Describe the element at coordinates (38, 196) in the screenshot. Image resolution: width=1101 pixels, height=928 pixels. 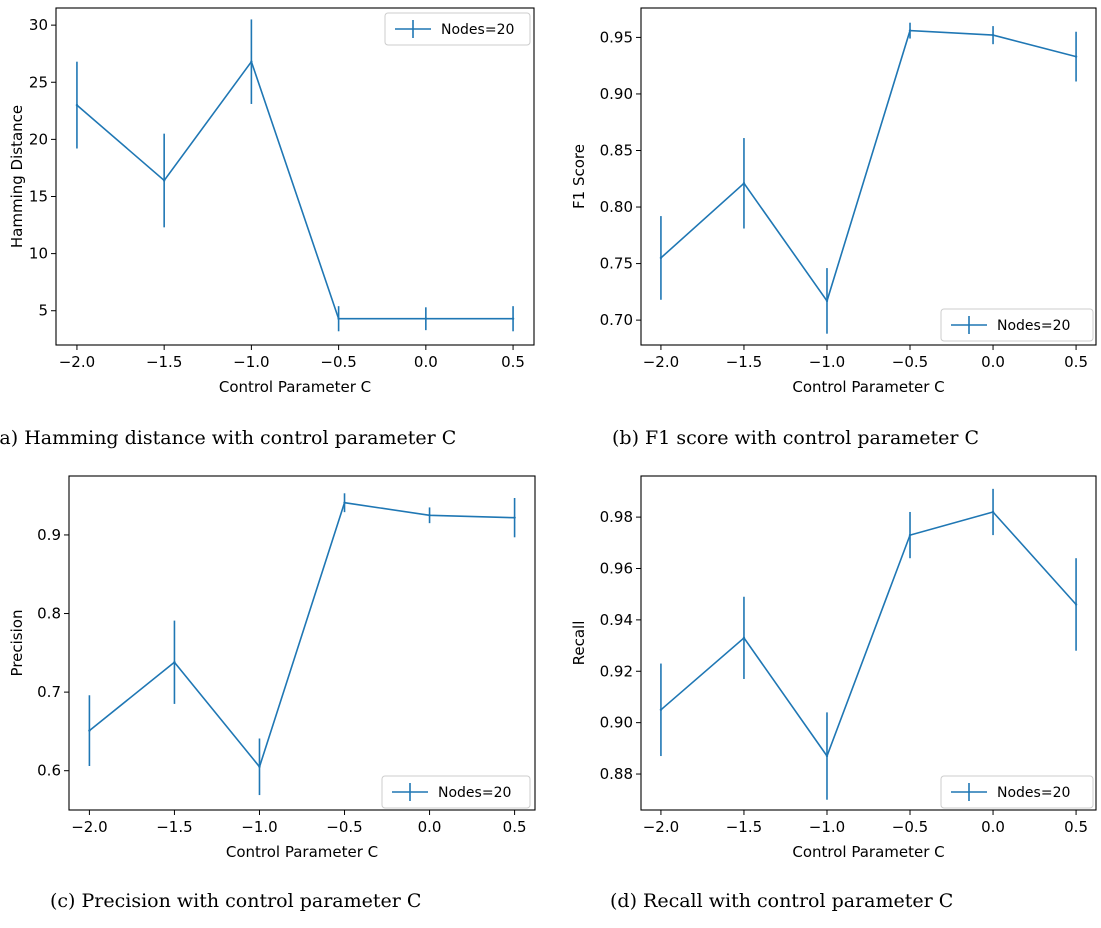
I see `y-tick-label: 15` at that location.